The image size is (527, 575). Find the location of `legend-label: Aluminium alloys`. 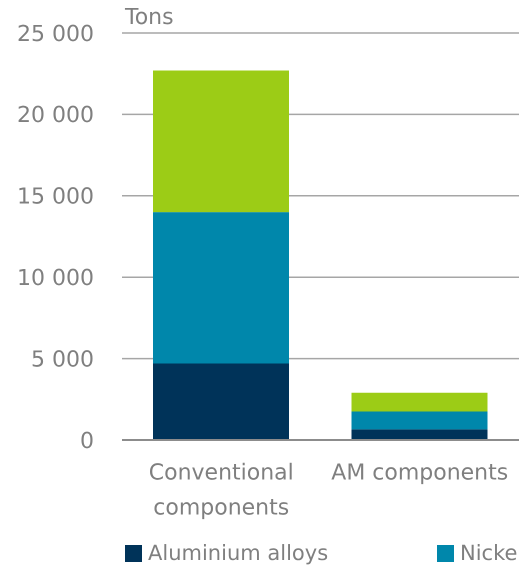

legend-label: Aluminium alloys is located at coordinates (238, 553).